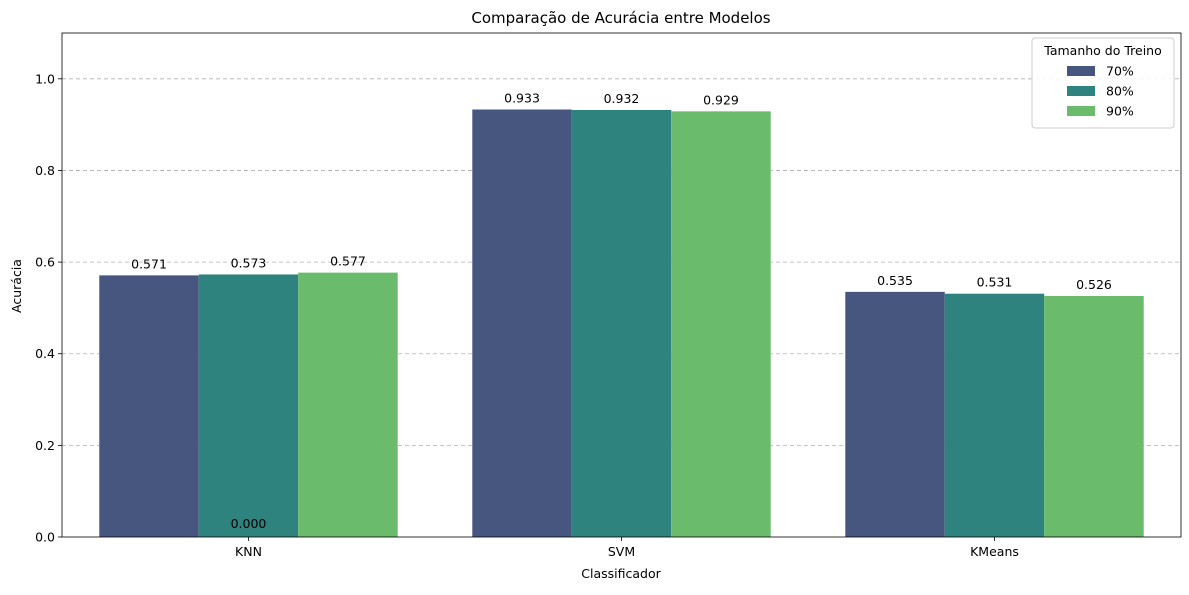 The height and width of the screenshot is (595, 1189). I want to click on x-tick-label: SVM, so click(621, 551).